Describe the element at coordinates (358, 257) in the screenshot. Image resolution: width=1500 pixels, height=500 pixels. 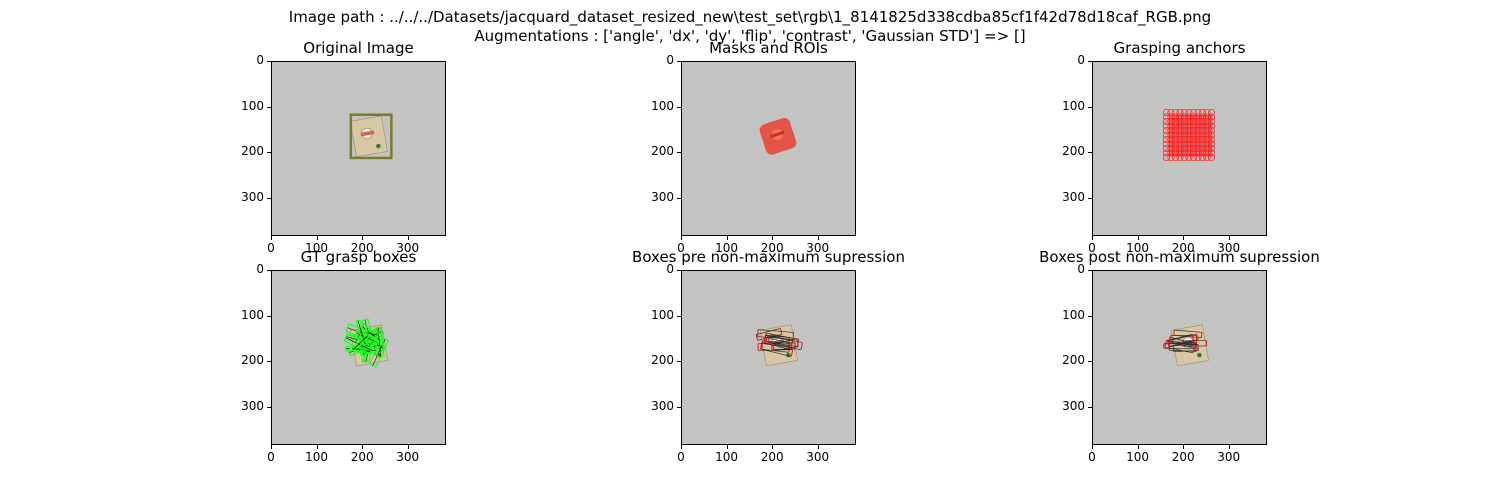
I see `subplot-title: GT grasp boxes` at that location.